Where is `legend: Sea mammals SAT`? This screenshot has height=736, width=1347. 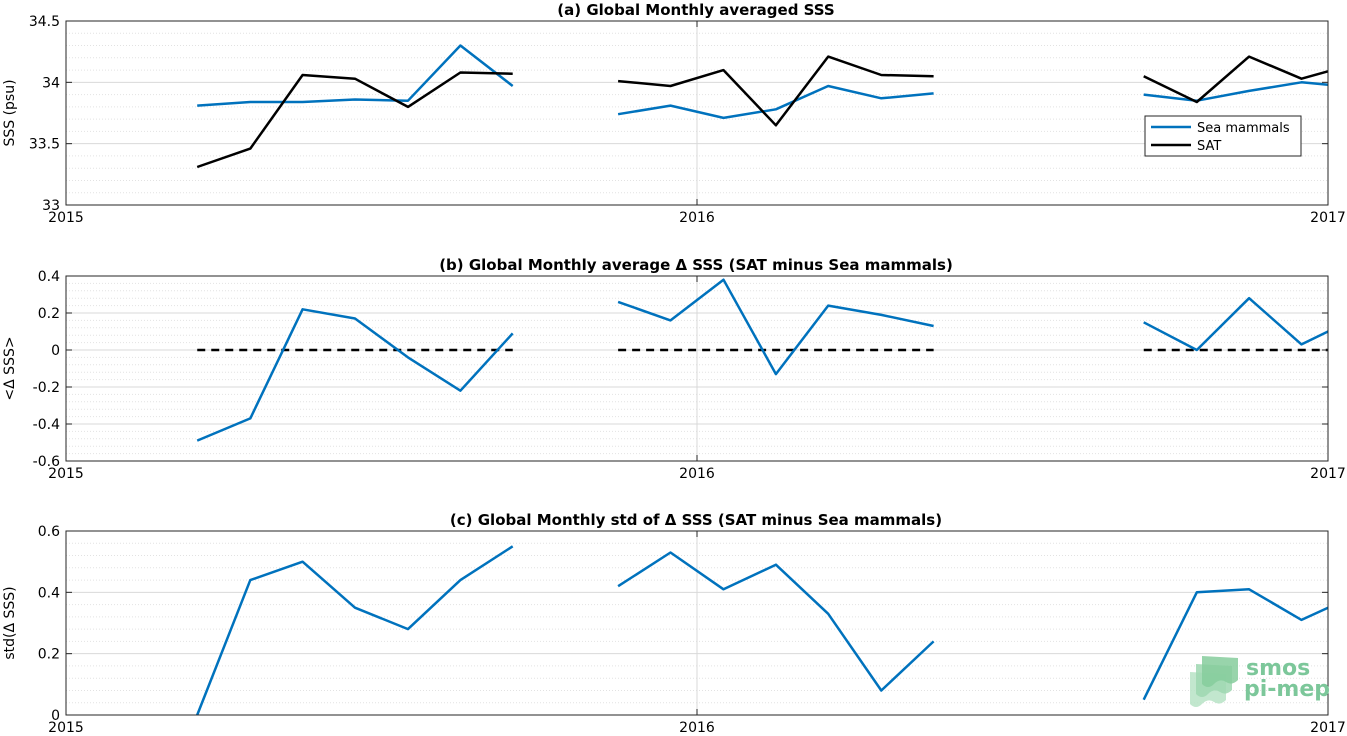
legend: Sea mammals SAT is located at coordinates (1223, 136).